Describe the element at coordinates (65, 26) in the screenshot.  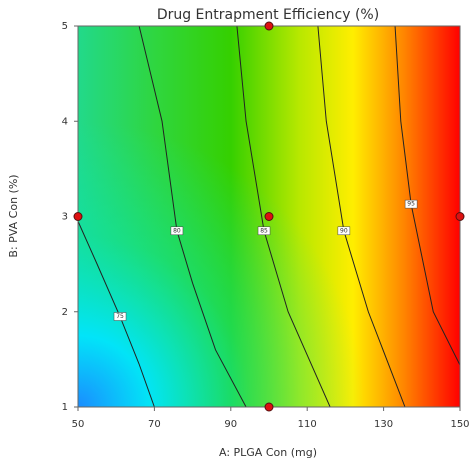
I see `y-tick-label: 5` at that location.